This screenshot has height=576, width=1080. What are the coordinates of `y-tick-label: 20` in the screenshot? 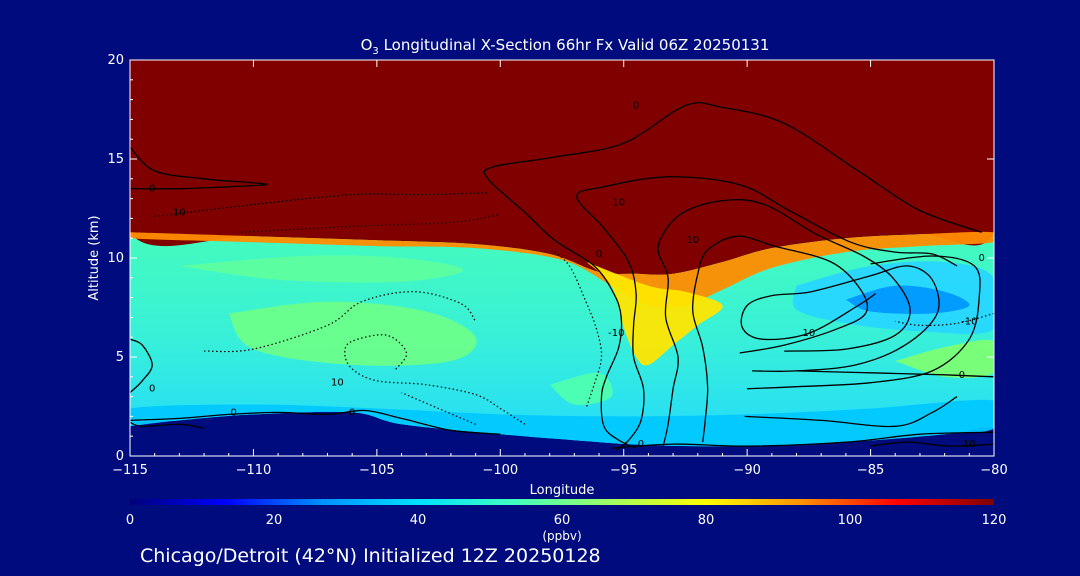 It's located at (115, 60).